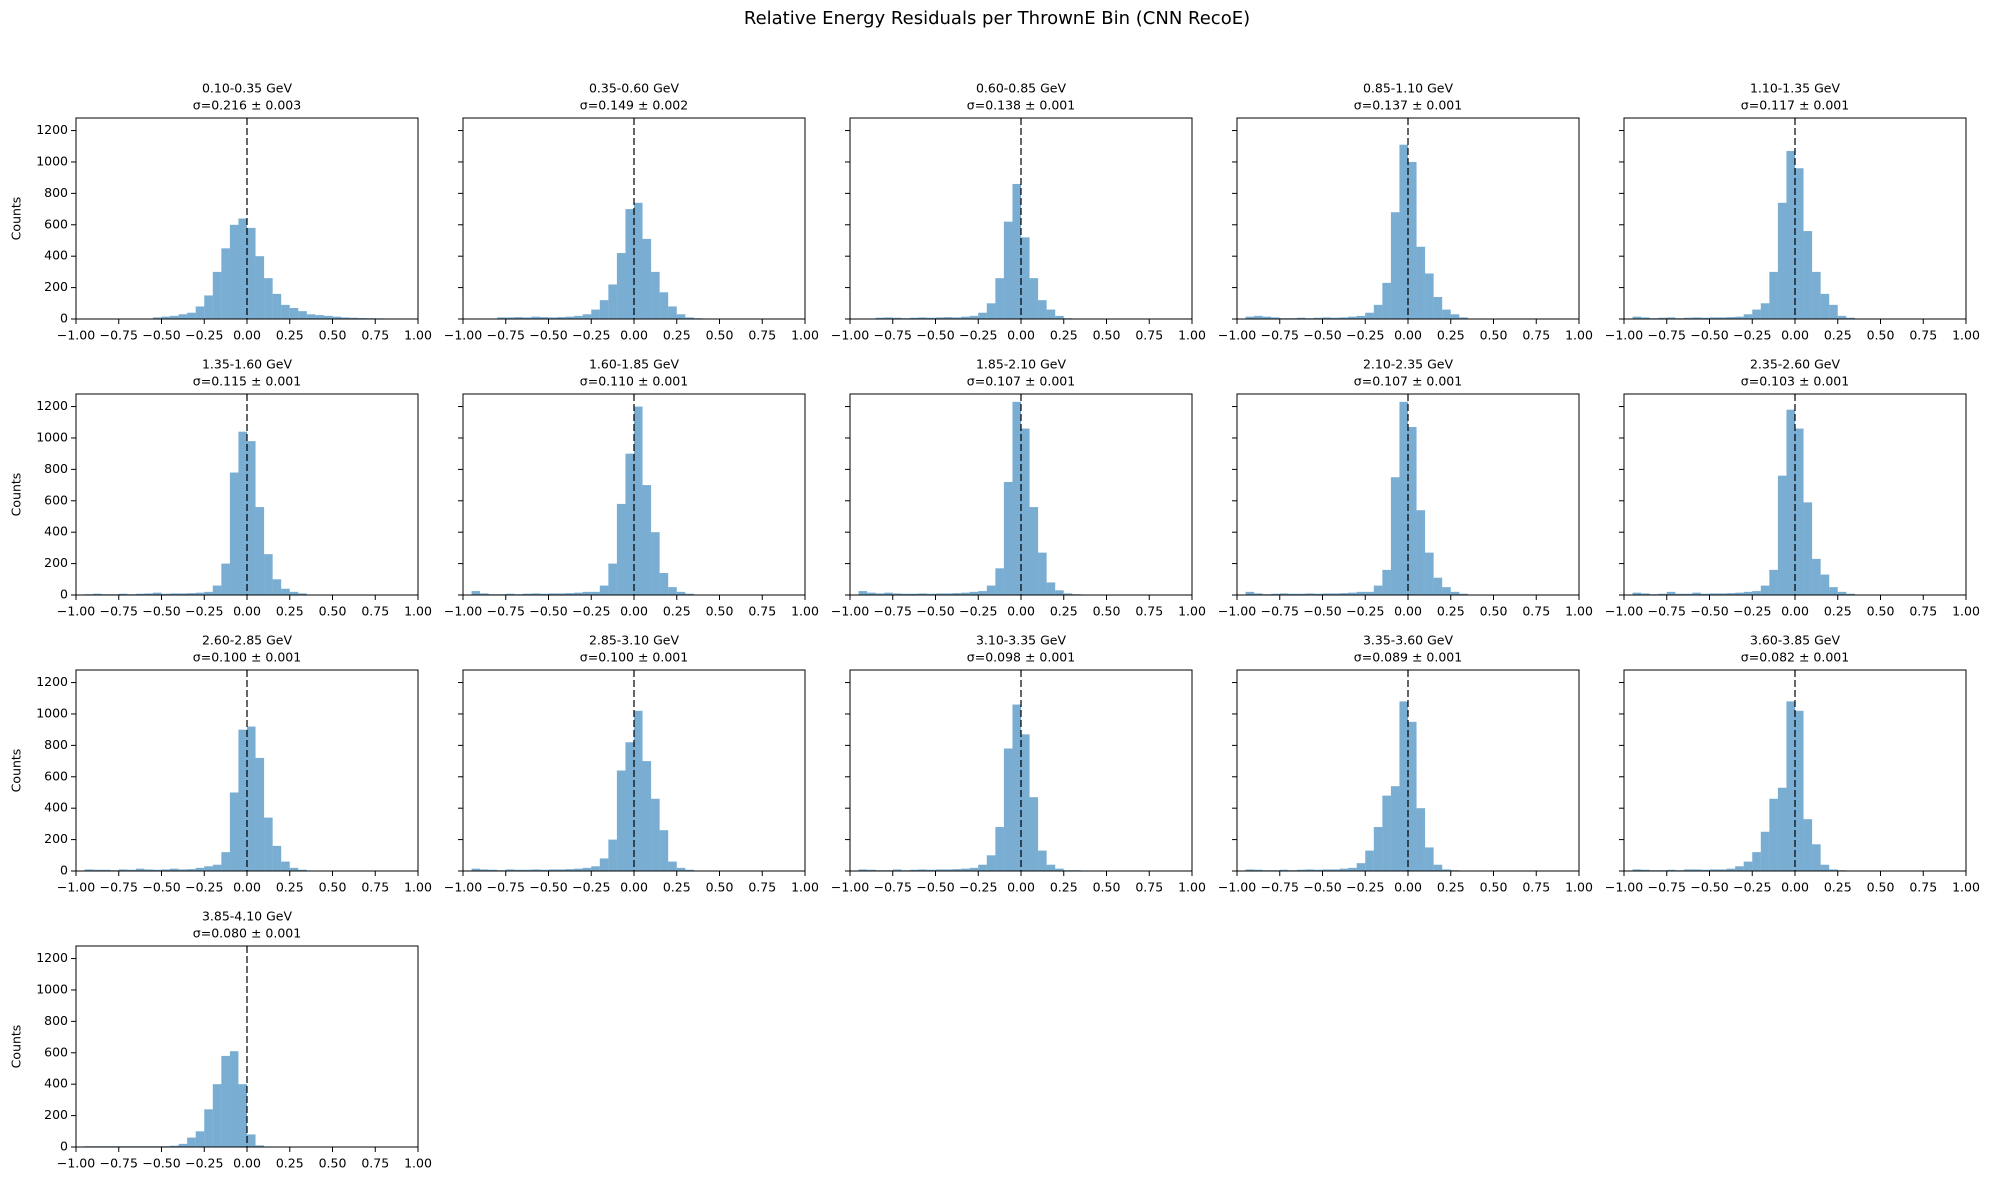 This screenshot has height=1180, width=1994. What do you see at coordinates (1021, 364) in the screenshot?
I see `subplot-title: 1.85-2.10 GeV` at bounding box center [1021, 364].